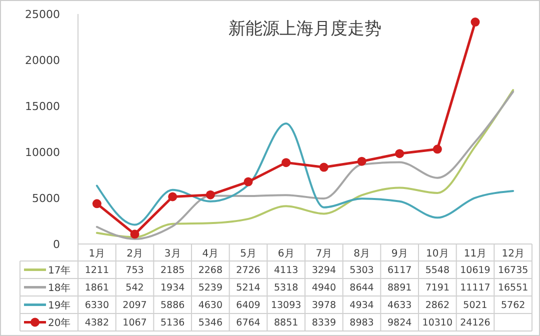 Image resolution: width=540 pixels, height=336 pixels. What do you see at coordinates (42, 60) in the screenshot?
I see `y-tick-label: 20000` at bounding box center [42, 60].